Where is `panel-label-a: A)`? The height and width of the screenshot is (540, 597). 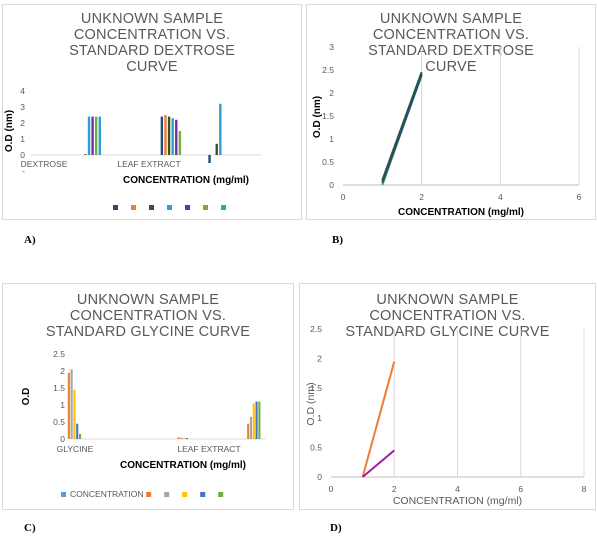 panel-label-a: A) is located at coordinates (30, 240).